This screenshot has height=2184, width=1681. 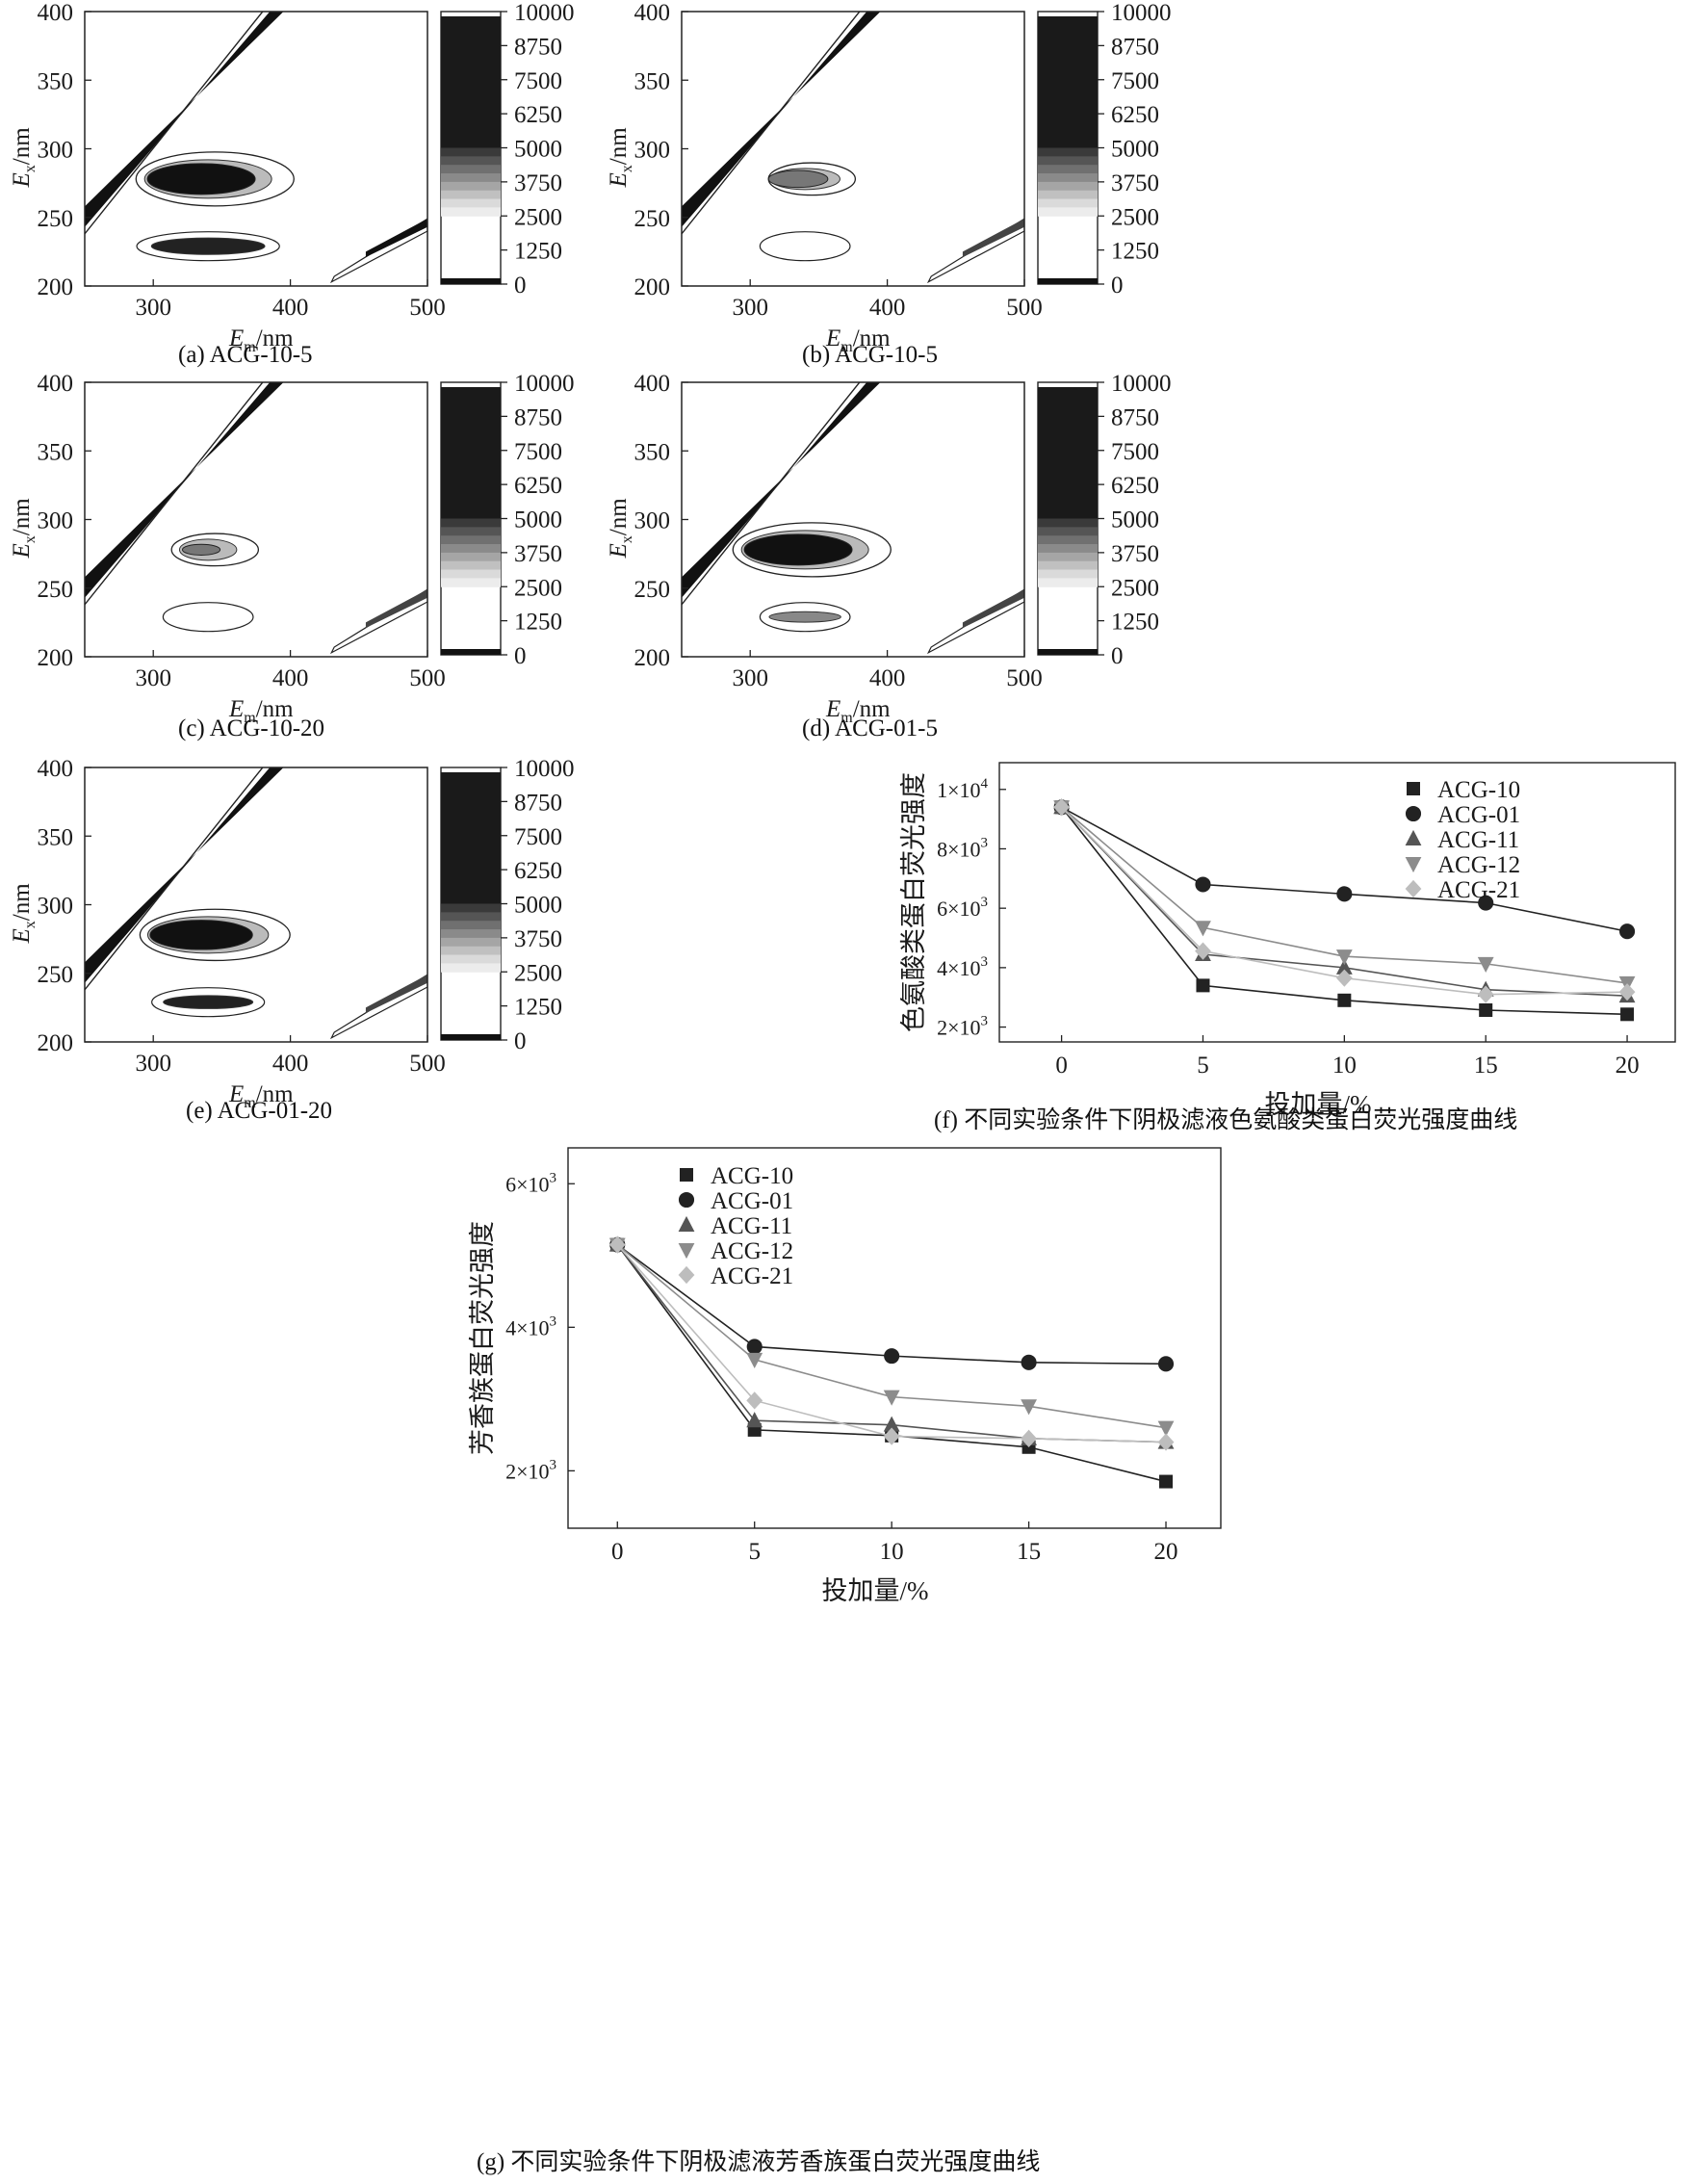 I want to click on x-axis-label: 投加量/%, so click(x=1319, y=1104).